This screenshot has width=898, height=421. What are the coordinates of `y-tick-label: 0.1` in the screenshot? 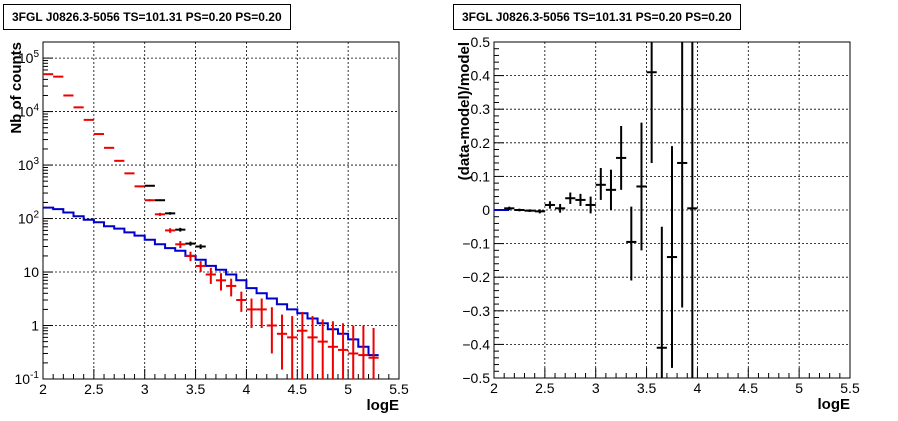 It's located at (481, 176).